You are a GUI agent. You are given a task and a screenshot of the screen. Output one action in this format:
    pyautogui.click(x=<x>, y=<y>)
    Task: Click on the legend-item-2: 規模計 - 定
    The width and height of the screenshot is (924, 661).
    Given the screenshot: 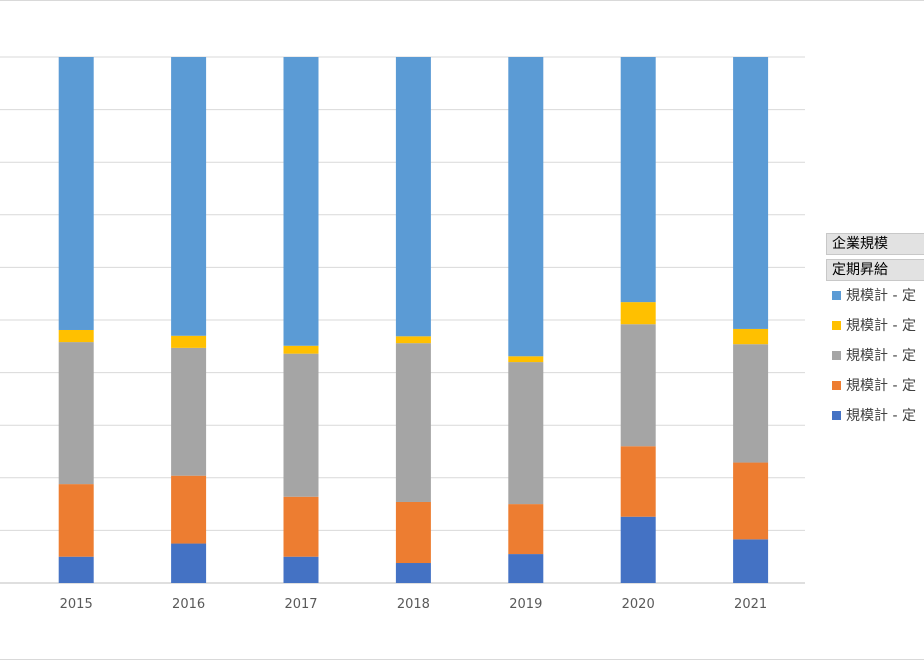 What is the action you would take?
    pyautogui.click(x=878, y=326)
    